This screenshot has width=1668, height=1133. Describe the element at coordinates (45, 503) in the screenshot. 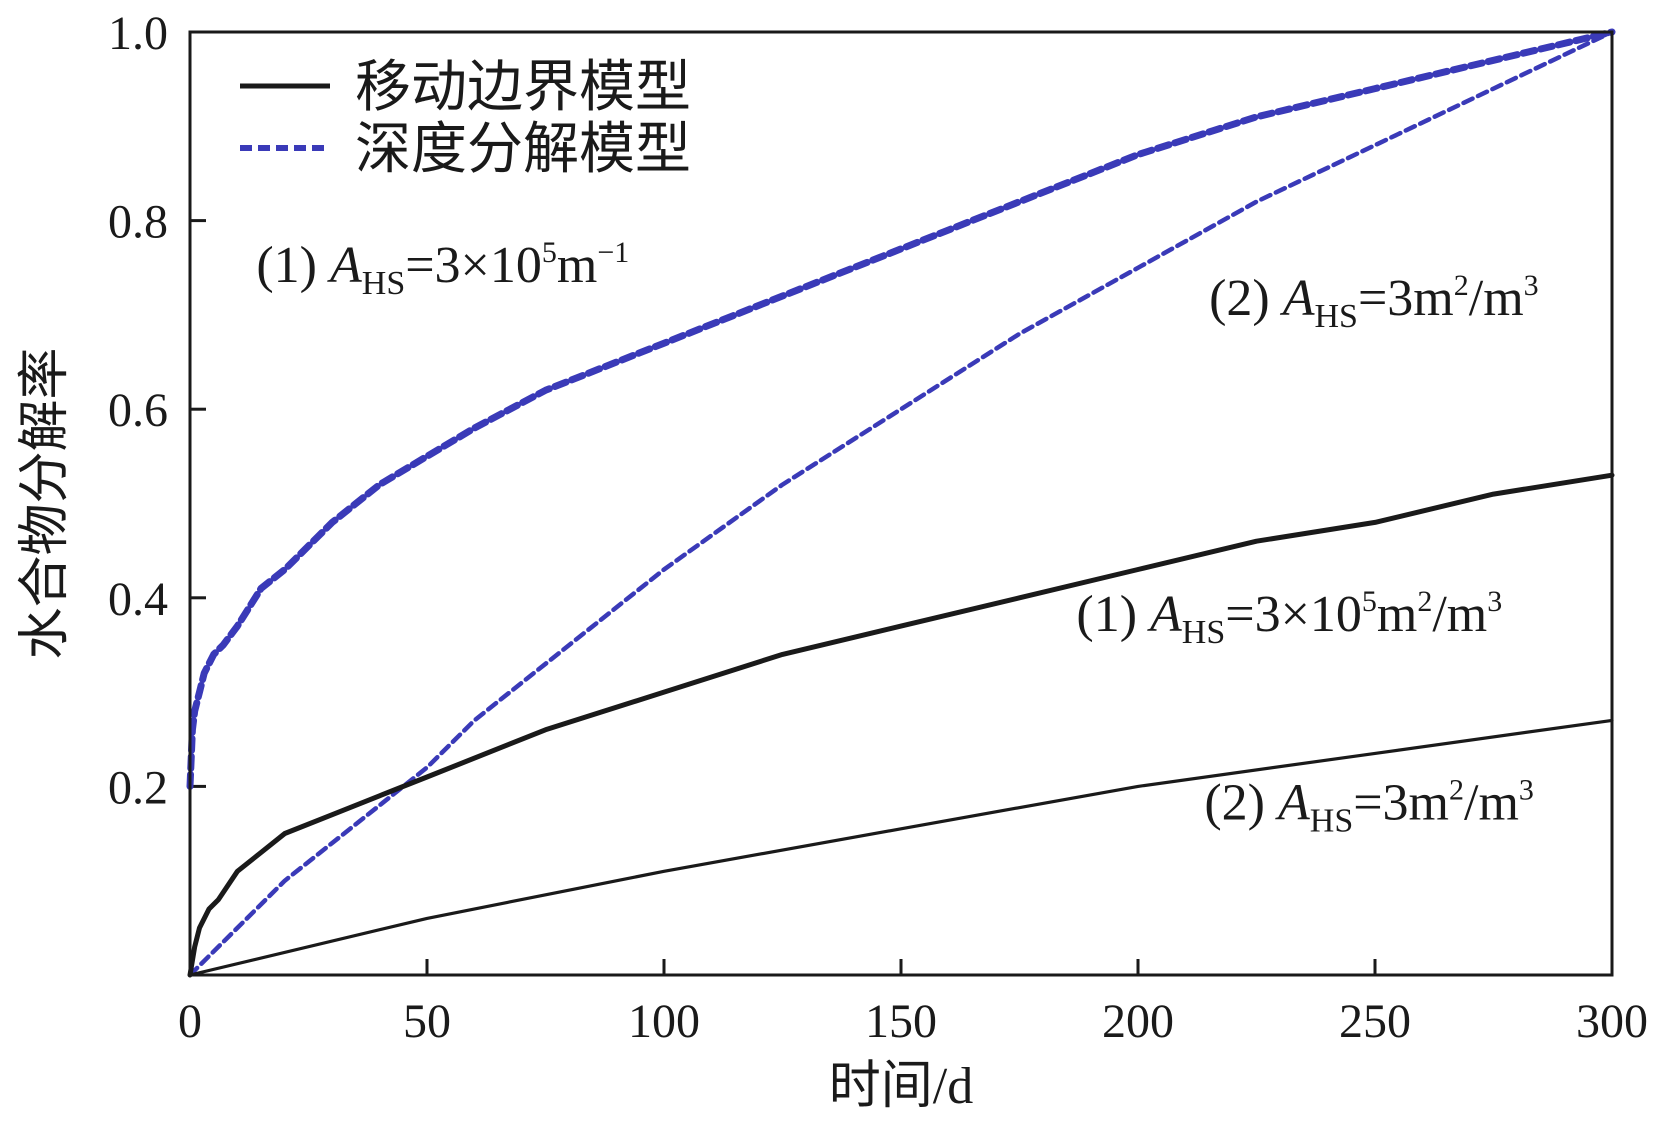

I see `y-axis-title: 水合物分解率` at that location.